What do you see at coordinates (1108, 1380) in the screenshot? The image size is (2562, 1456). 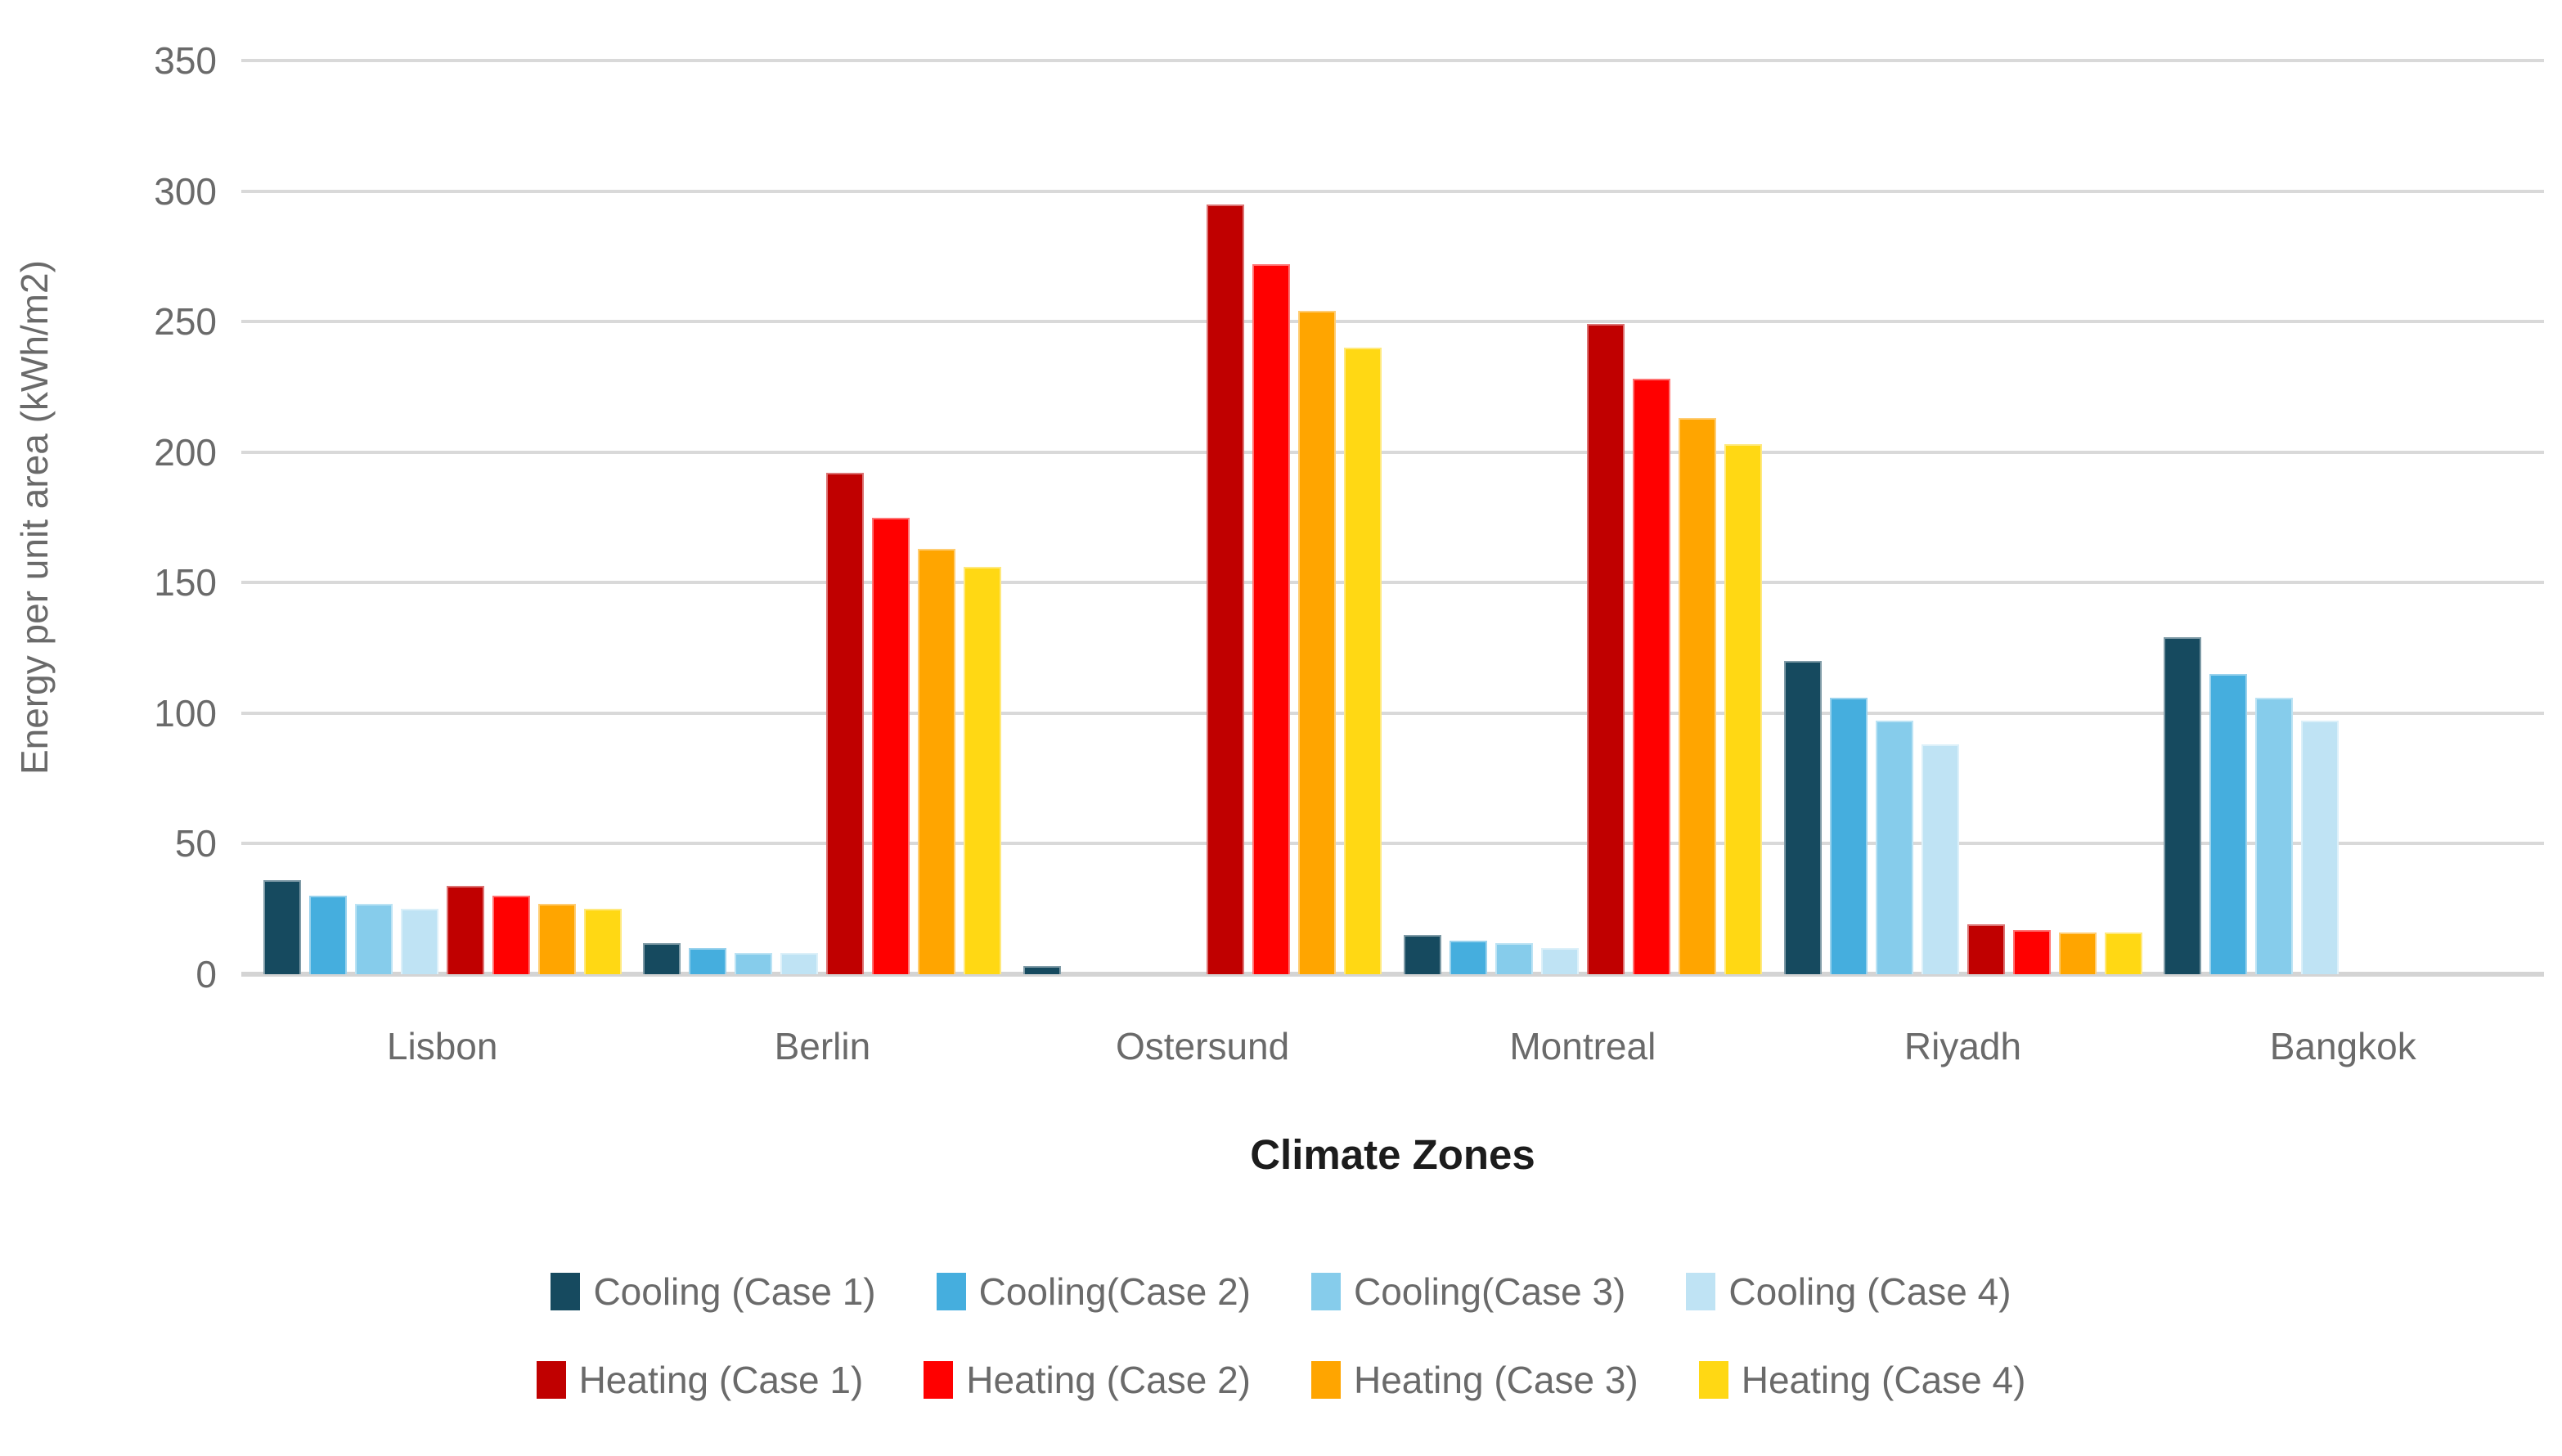 I see `legend-label: Heating (Case 2)` at bounding box center [1108, 1380].